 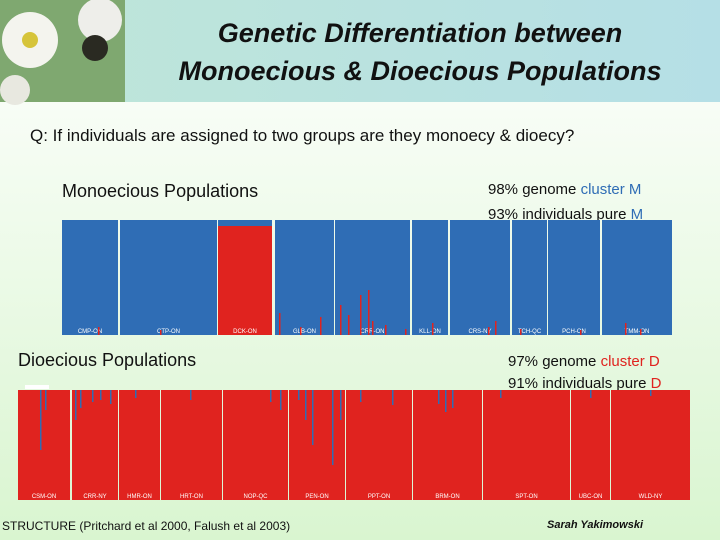 What do you see at coordinates (479, 332) in the screenshot?
I see `population-label: CRS-NY` at bounding box center [479, 332].